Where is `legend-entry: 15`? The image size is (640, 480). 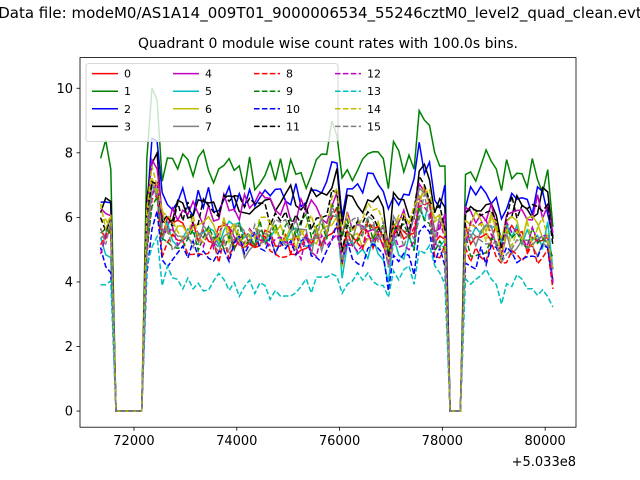
legend-entry: 15 is located at coordinates (358, 126).